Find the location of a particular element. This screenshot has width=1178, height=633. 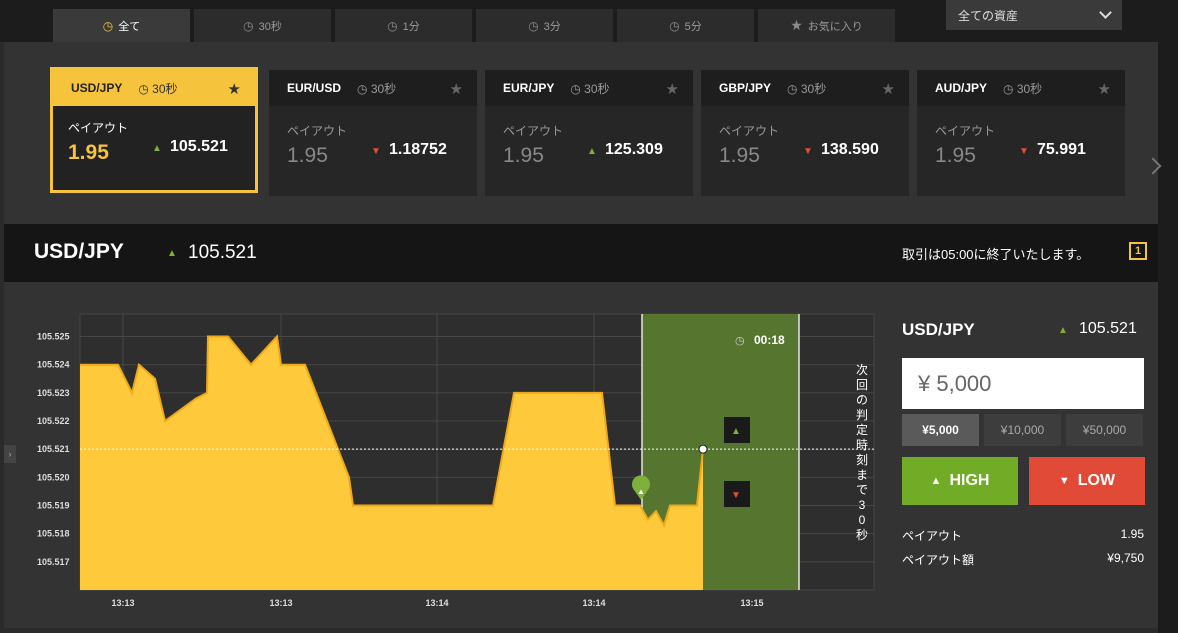

tab-label: 3分 is located at coordinates (552, 26).